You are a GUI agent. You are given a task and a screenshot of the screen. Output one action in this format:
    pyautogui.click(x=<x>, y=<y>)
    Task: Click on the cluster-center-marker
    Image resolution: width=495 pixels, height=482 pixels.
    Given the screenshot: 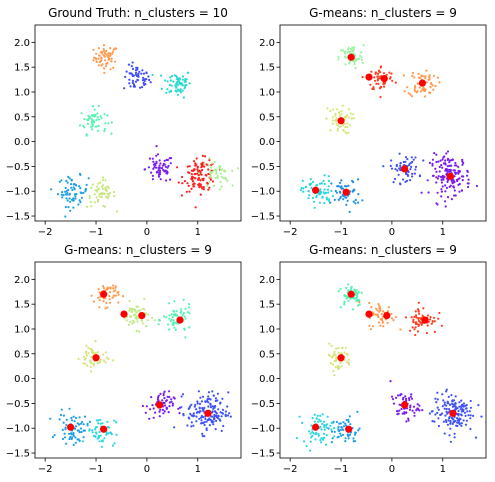 What is the action you would take?
    pyautogui.click(x=369, y=314)
    